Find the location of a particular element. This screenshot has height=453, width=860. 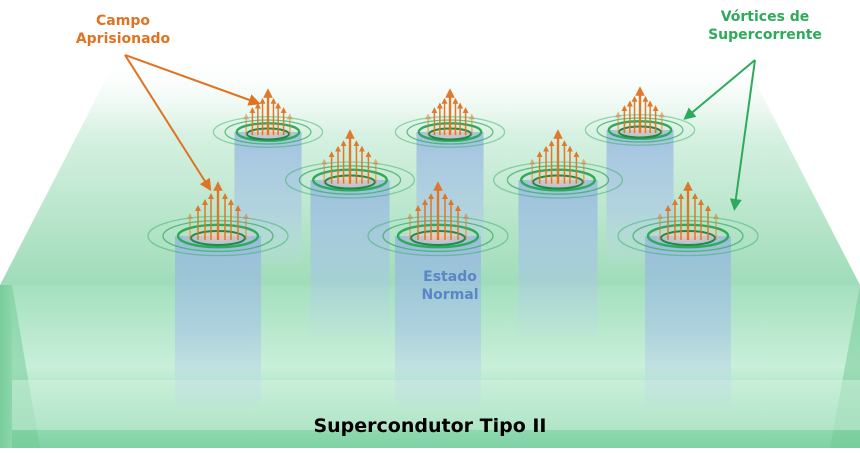

trapped-field-label-line2: Aprisionado is located at coordinates (123, 39).